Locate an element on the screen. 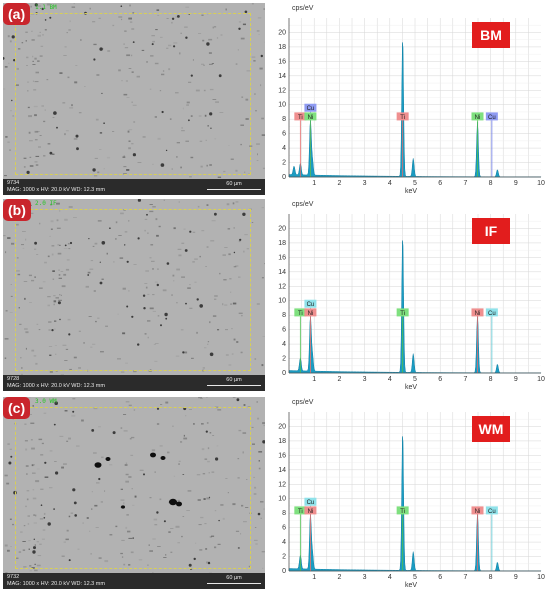  x-tick-label: 10 is located at coordinates (541, 379).